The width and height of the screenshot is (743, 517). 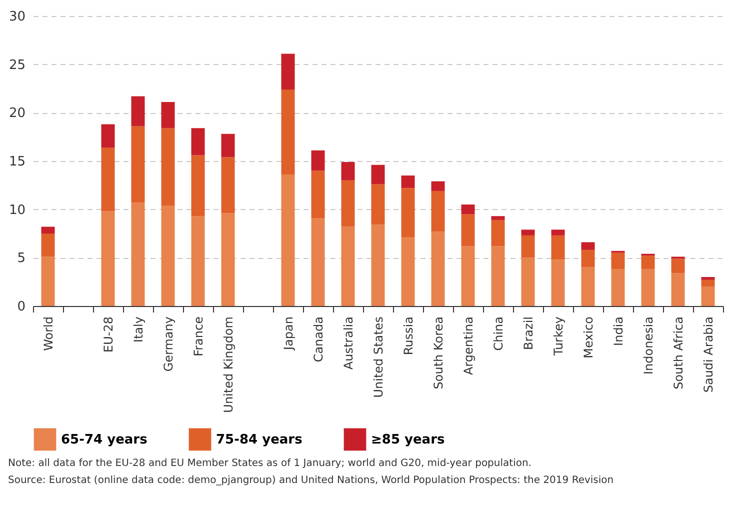 What do you see at coordinates (499, 333) in the screenshot?
I see `x-tick-label: China` at bounding box center [499, 333].